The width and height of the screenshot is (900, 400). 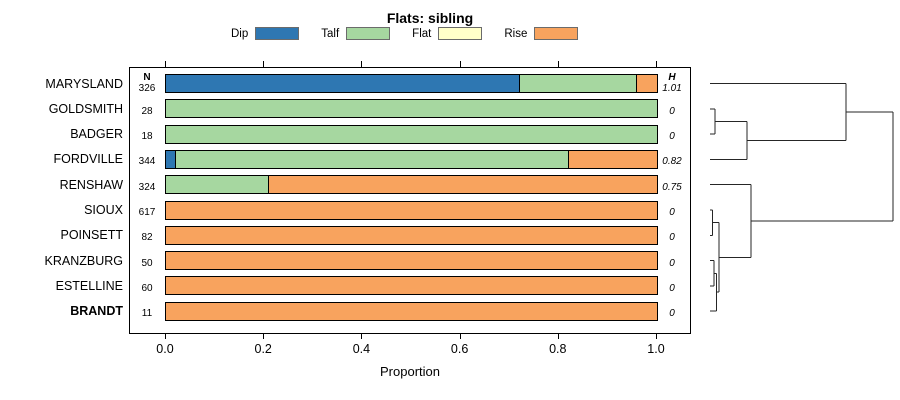 I want to click on legend-item-flat: Flat, so click(x=447, y=33).